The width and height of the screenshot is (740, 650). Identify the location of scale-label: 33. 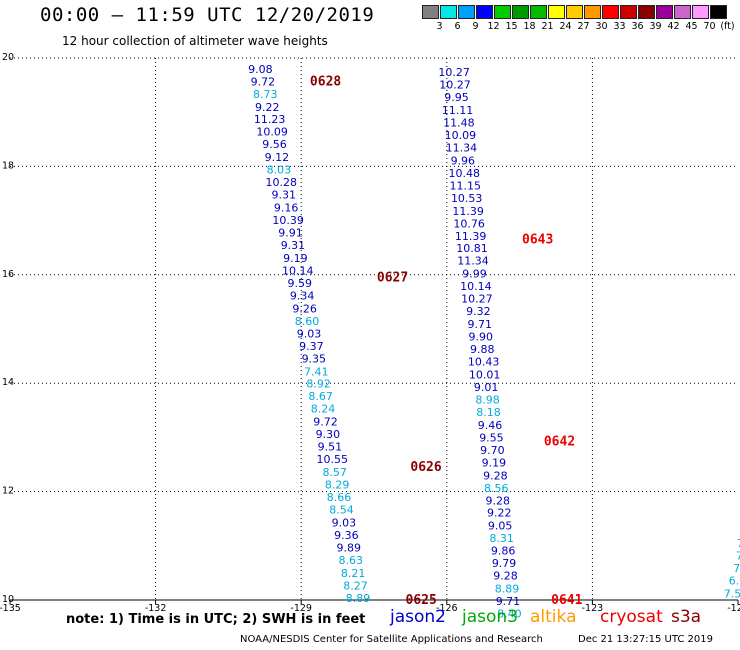
(619, 26).